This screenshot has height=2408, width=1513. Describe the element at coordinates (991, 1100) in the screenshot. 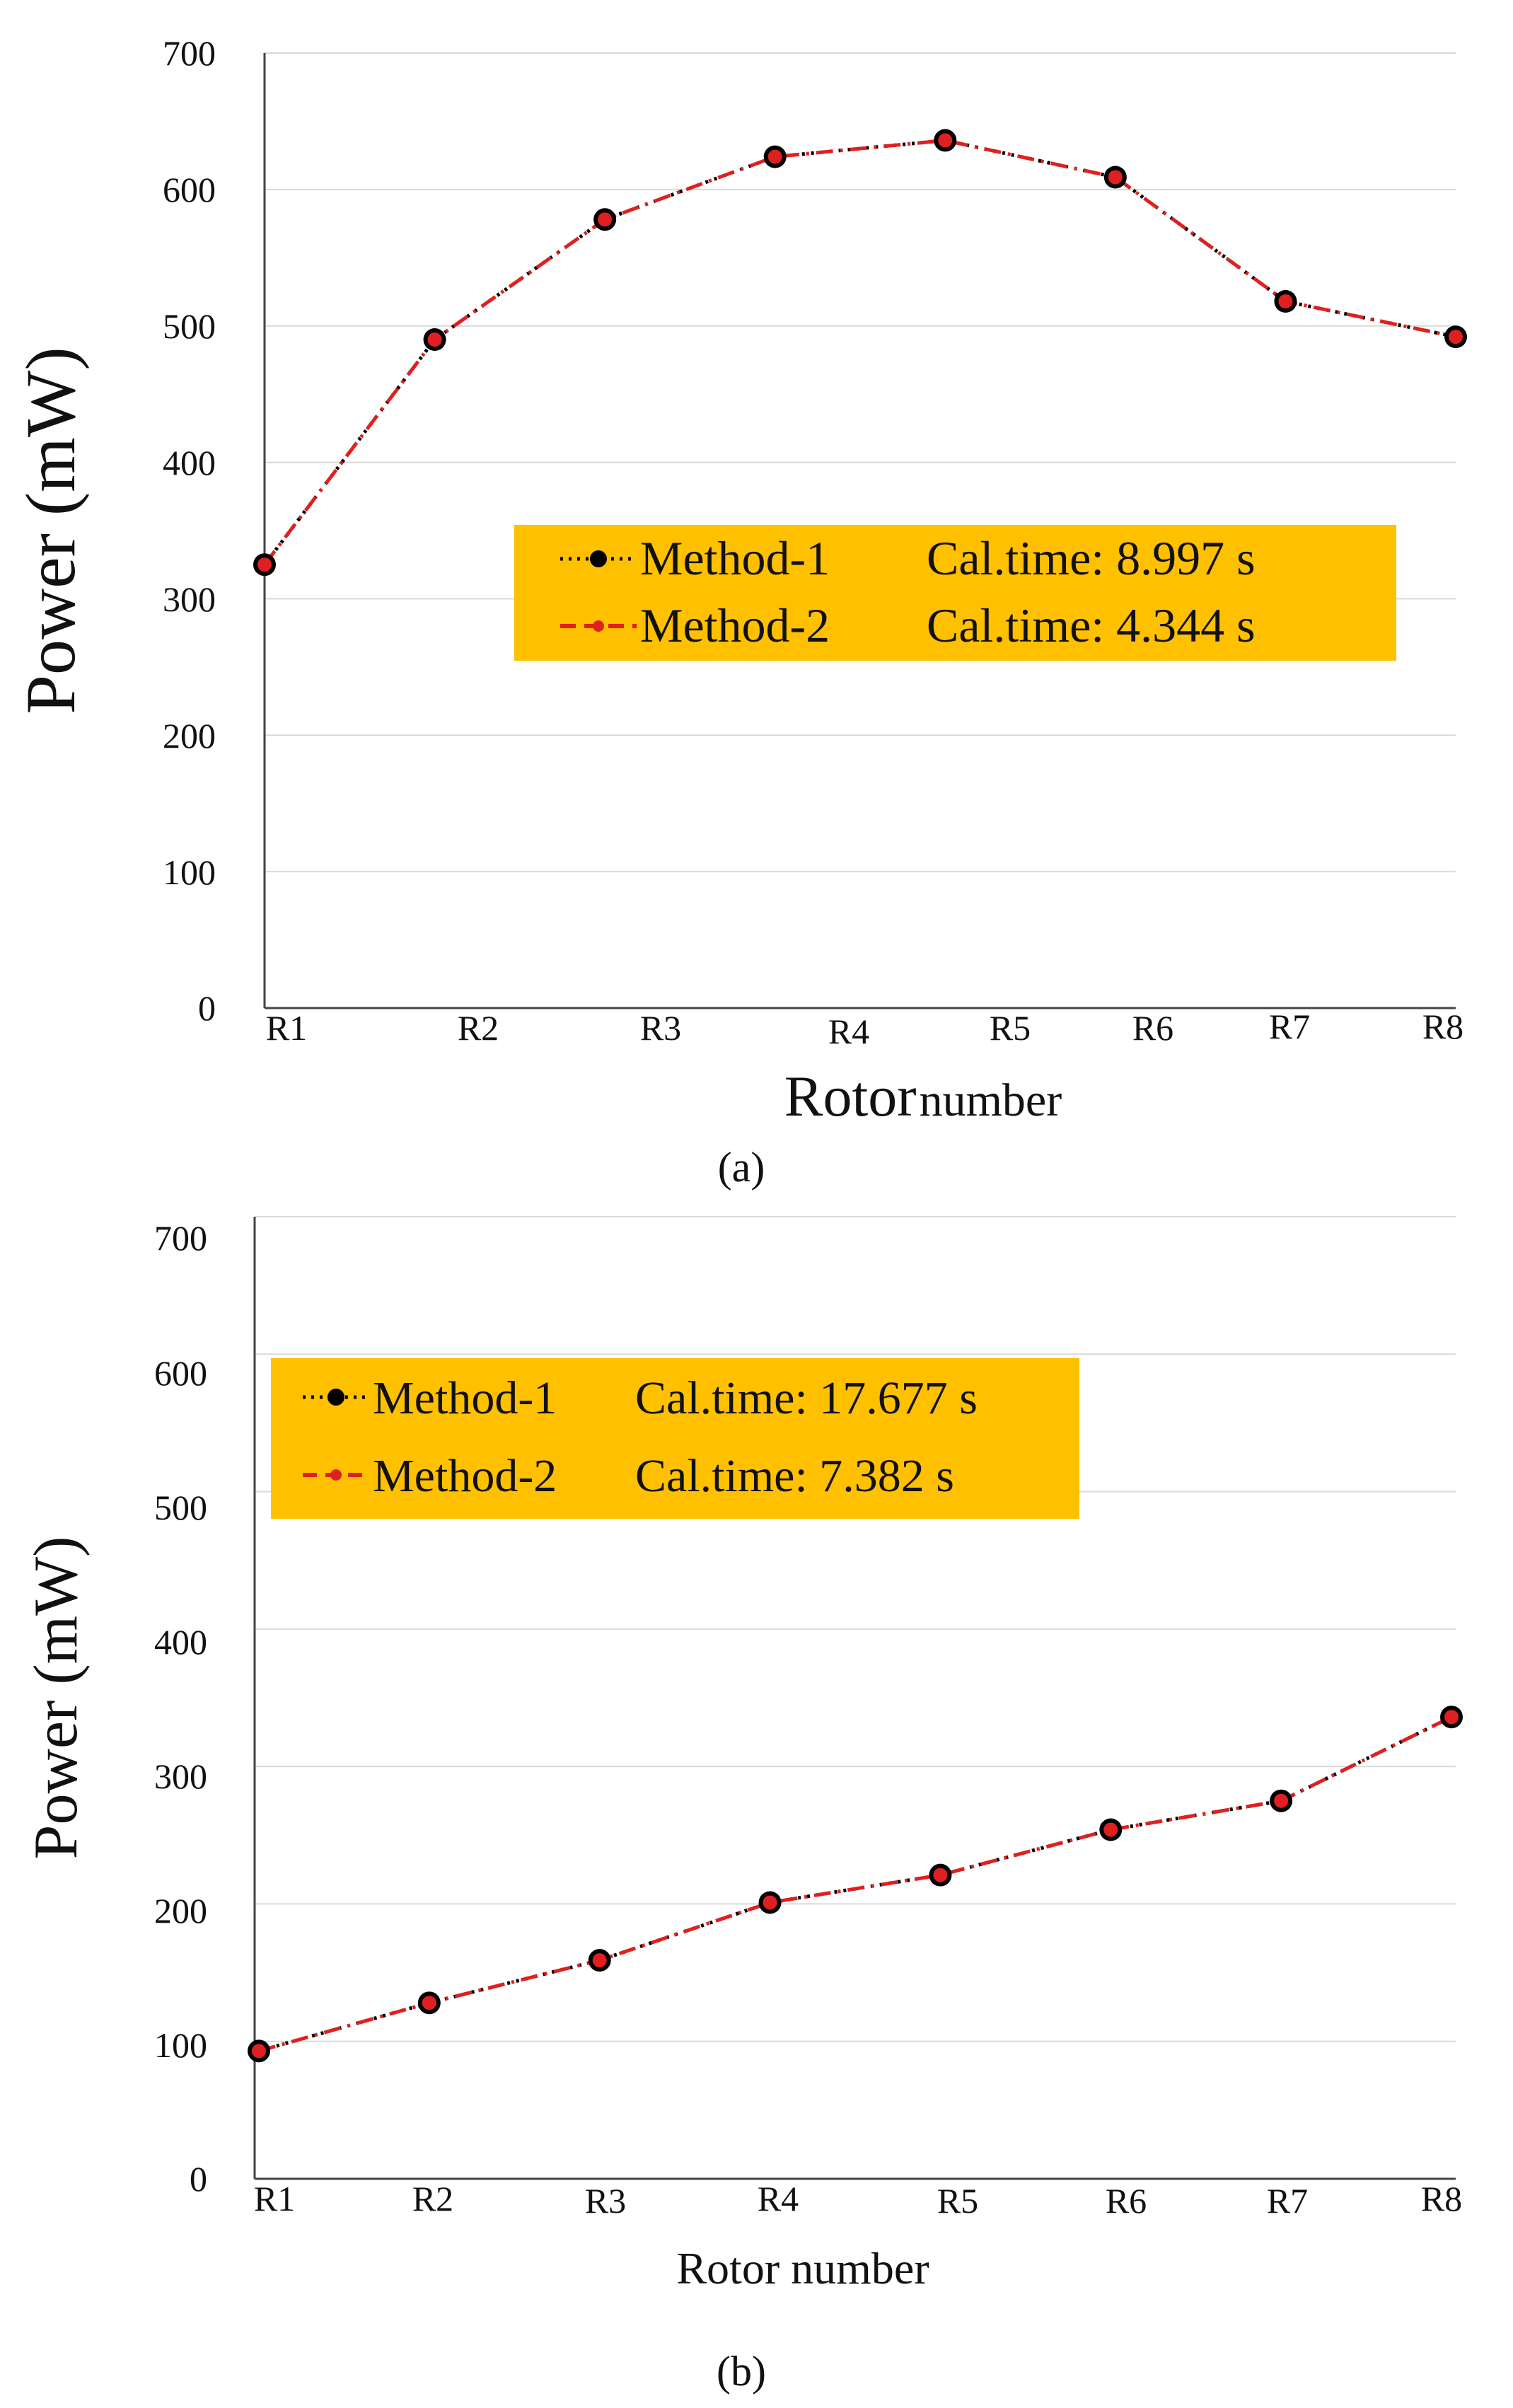

I see `x-axis-label-a-rest: number` at that location.